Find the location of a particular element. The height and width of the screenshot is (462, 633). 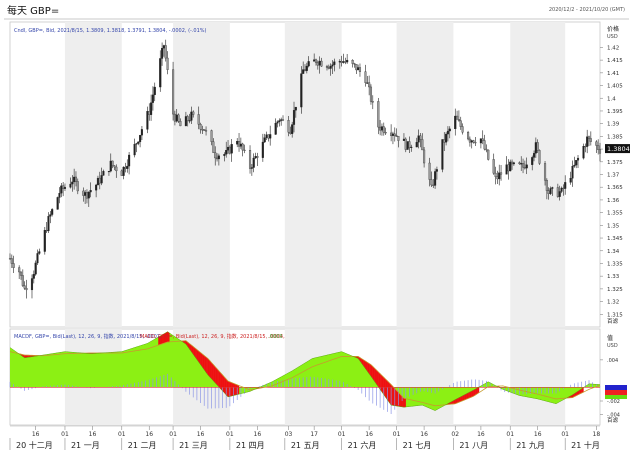

x-month-label: 21 三月 is located at coordinates (193, 445).